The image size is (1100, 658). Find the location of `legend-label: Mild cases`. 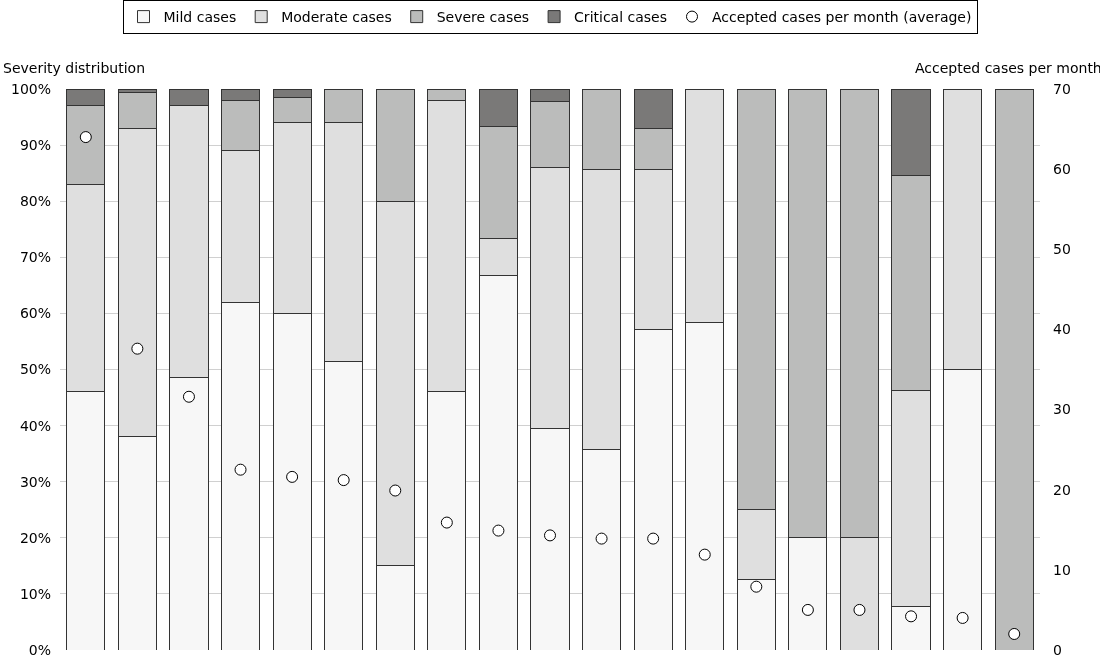

legend-label: Mild cases is located at coordinates (200, 17).